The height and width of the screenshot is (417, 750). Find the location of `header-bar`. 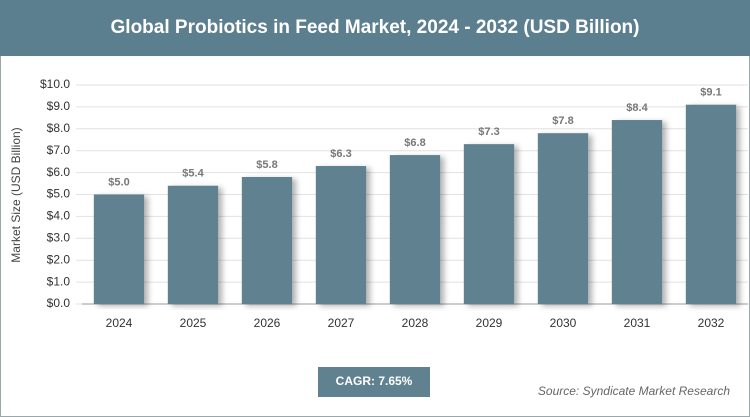

header-bar is located at coordinates (375, 28).